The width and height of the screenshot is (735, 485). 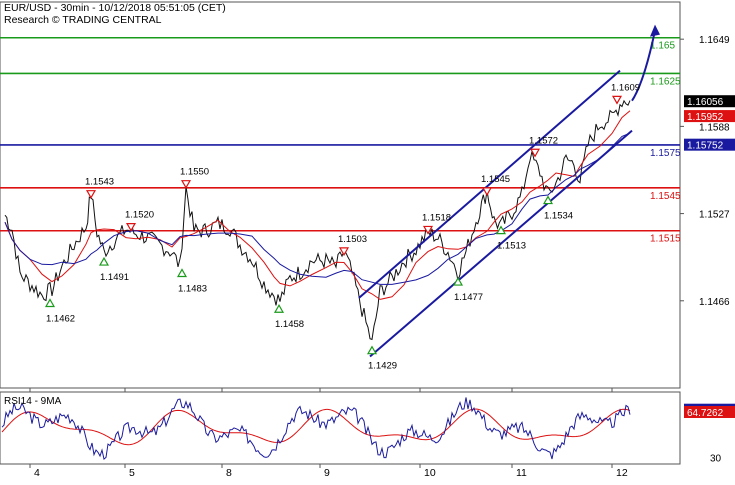 I want to click on x-tick-label: 4, so click(x=37, y=473).